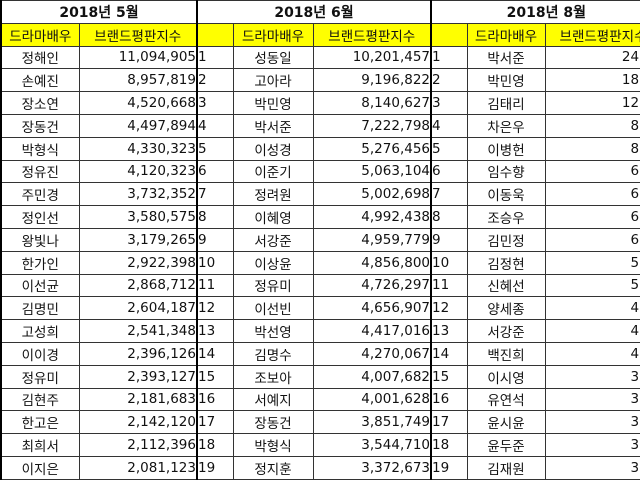 This screenshot has width=640, height=480. Describe the element at coordinates (138, 308) in the screenshot. I see `brand-index-cell: 2,604,187` at that location.